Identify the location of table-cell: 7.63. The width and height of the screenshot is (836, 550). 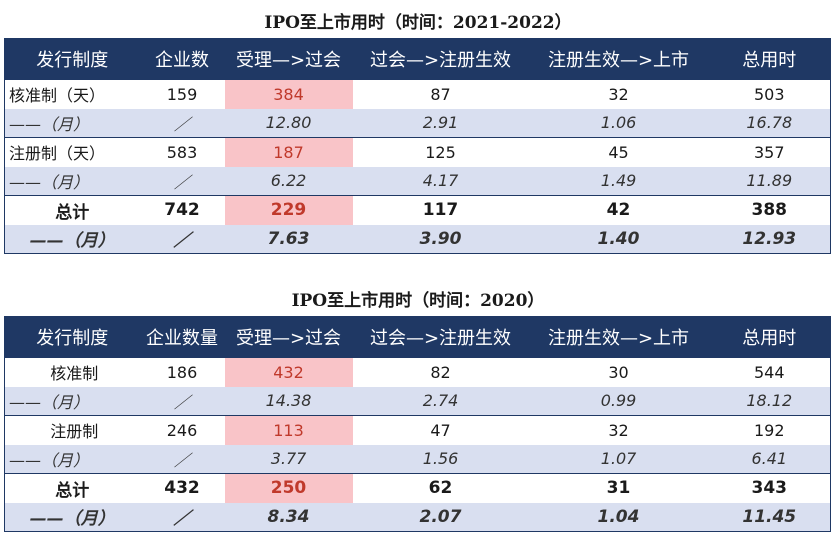
(288, 239).